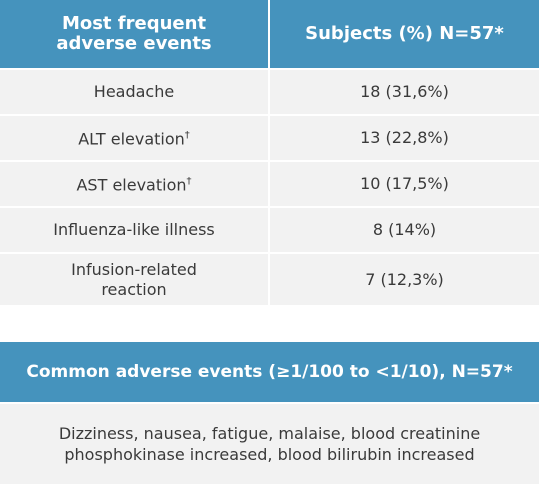  I want to click on subjects-text: 13 (22,8%), so click(404, 137).